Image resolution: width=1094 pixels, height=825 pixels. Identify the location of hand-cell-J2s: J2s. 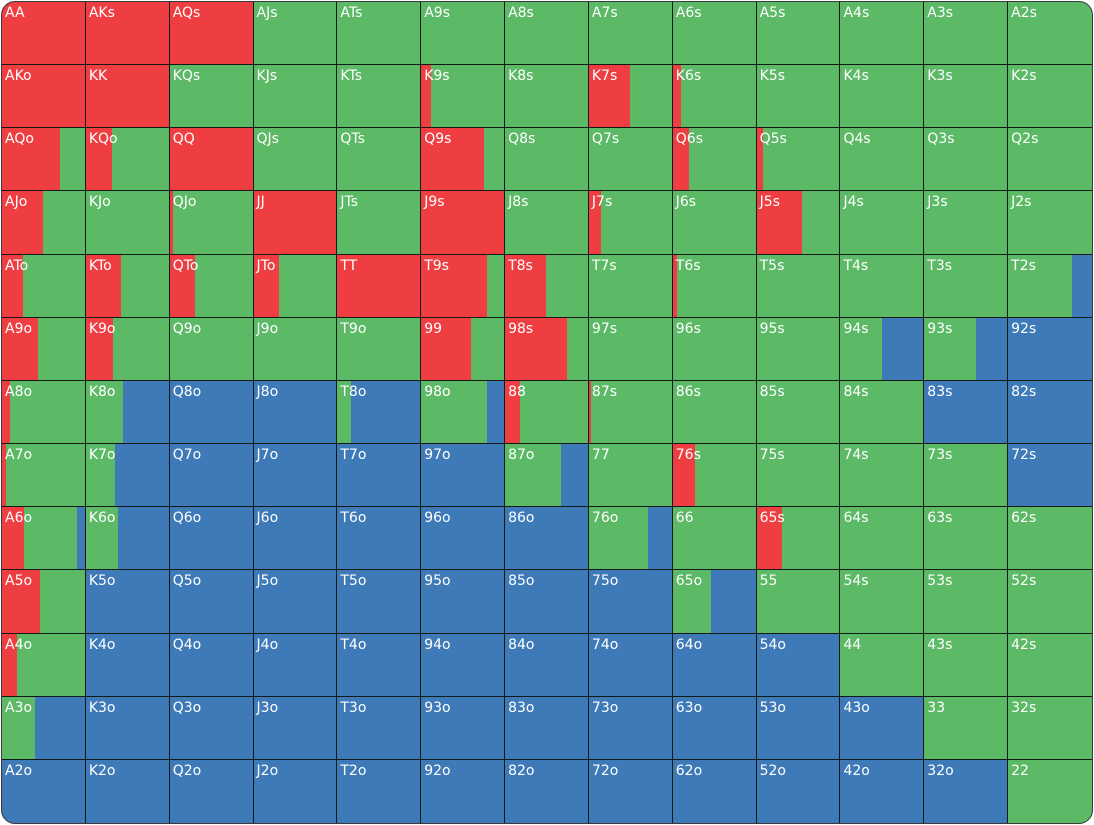
(1050, 223).